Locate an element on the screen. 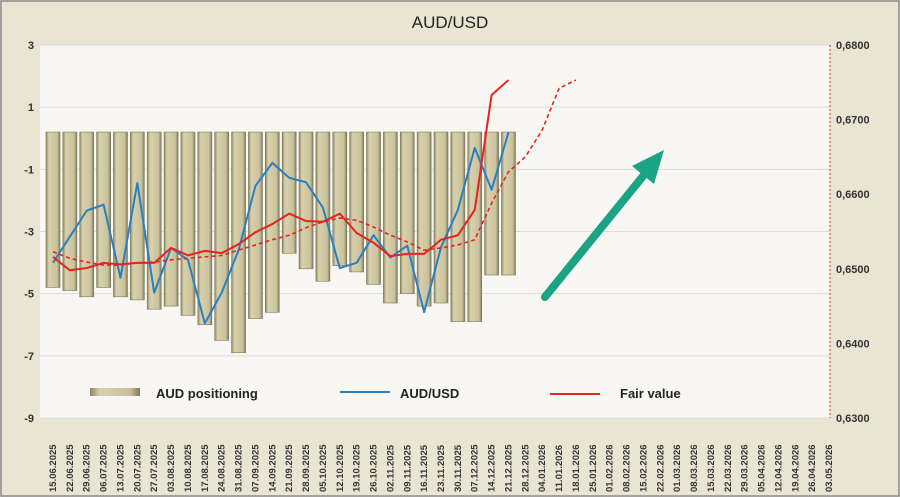  x-tick-label: 22.02.2026 is located at coordinates (660, 468).